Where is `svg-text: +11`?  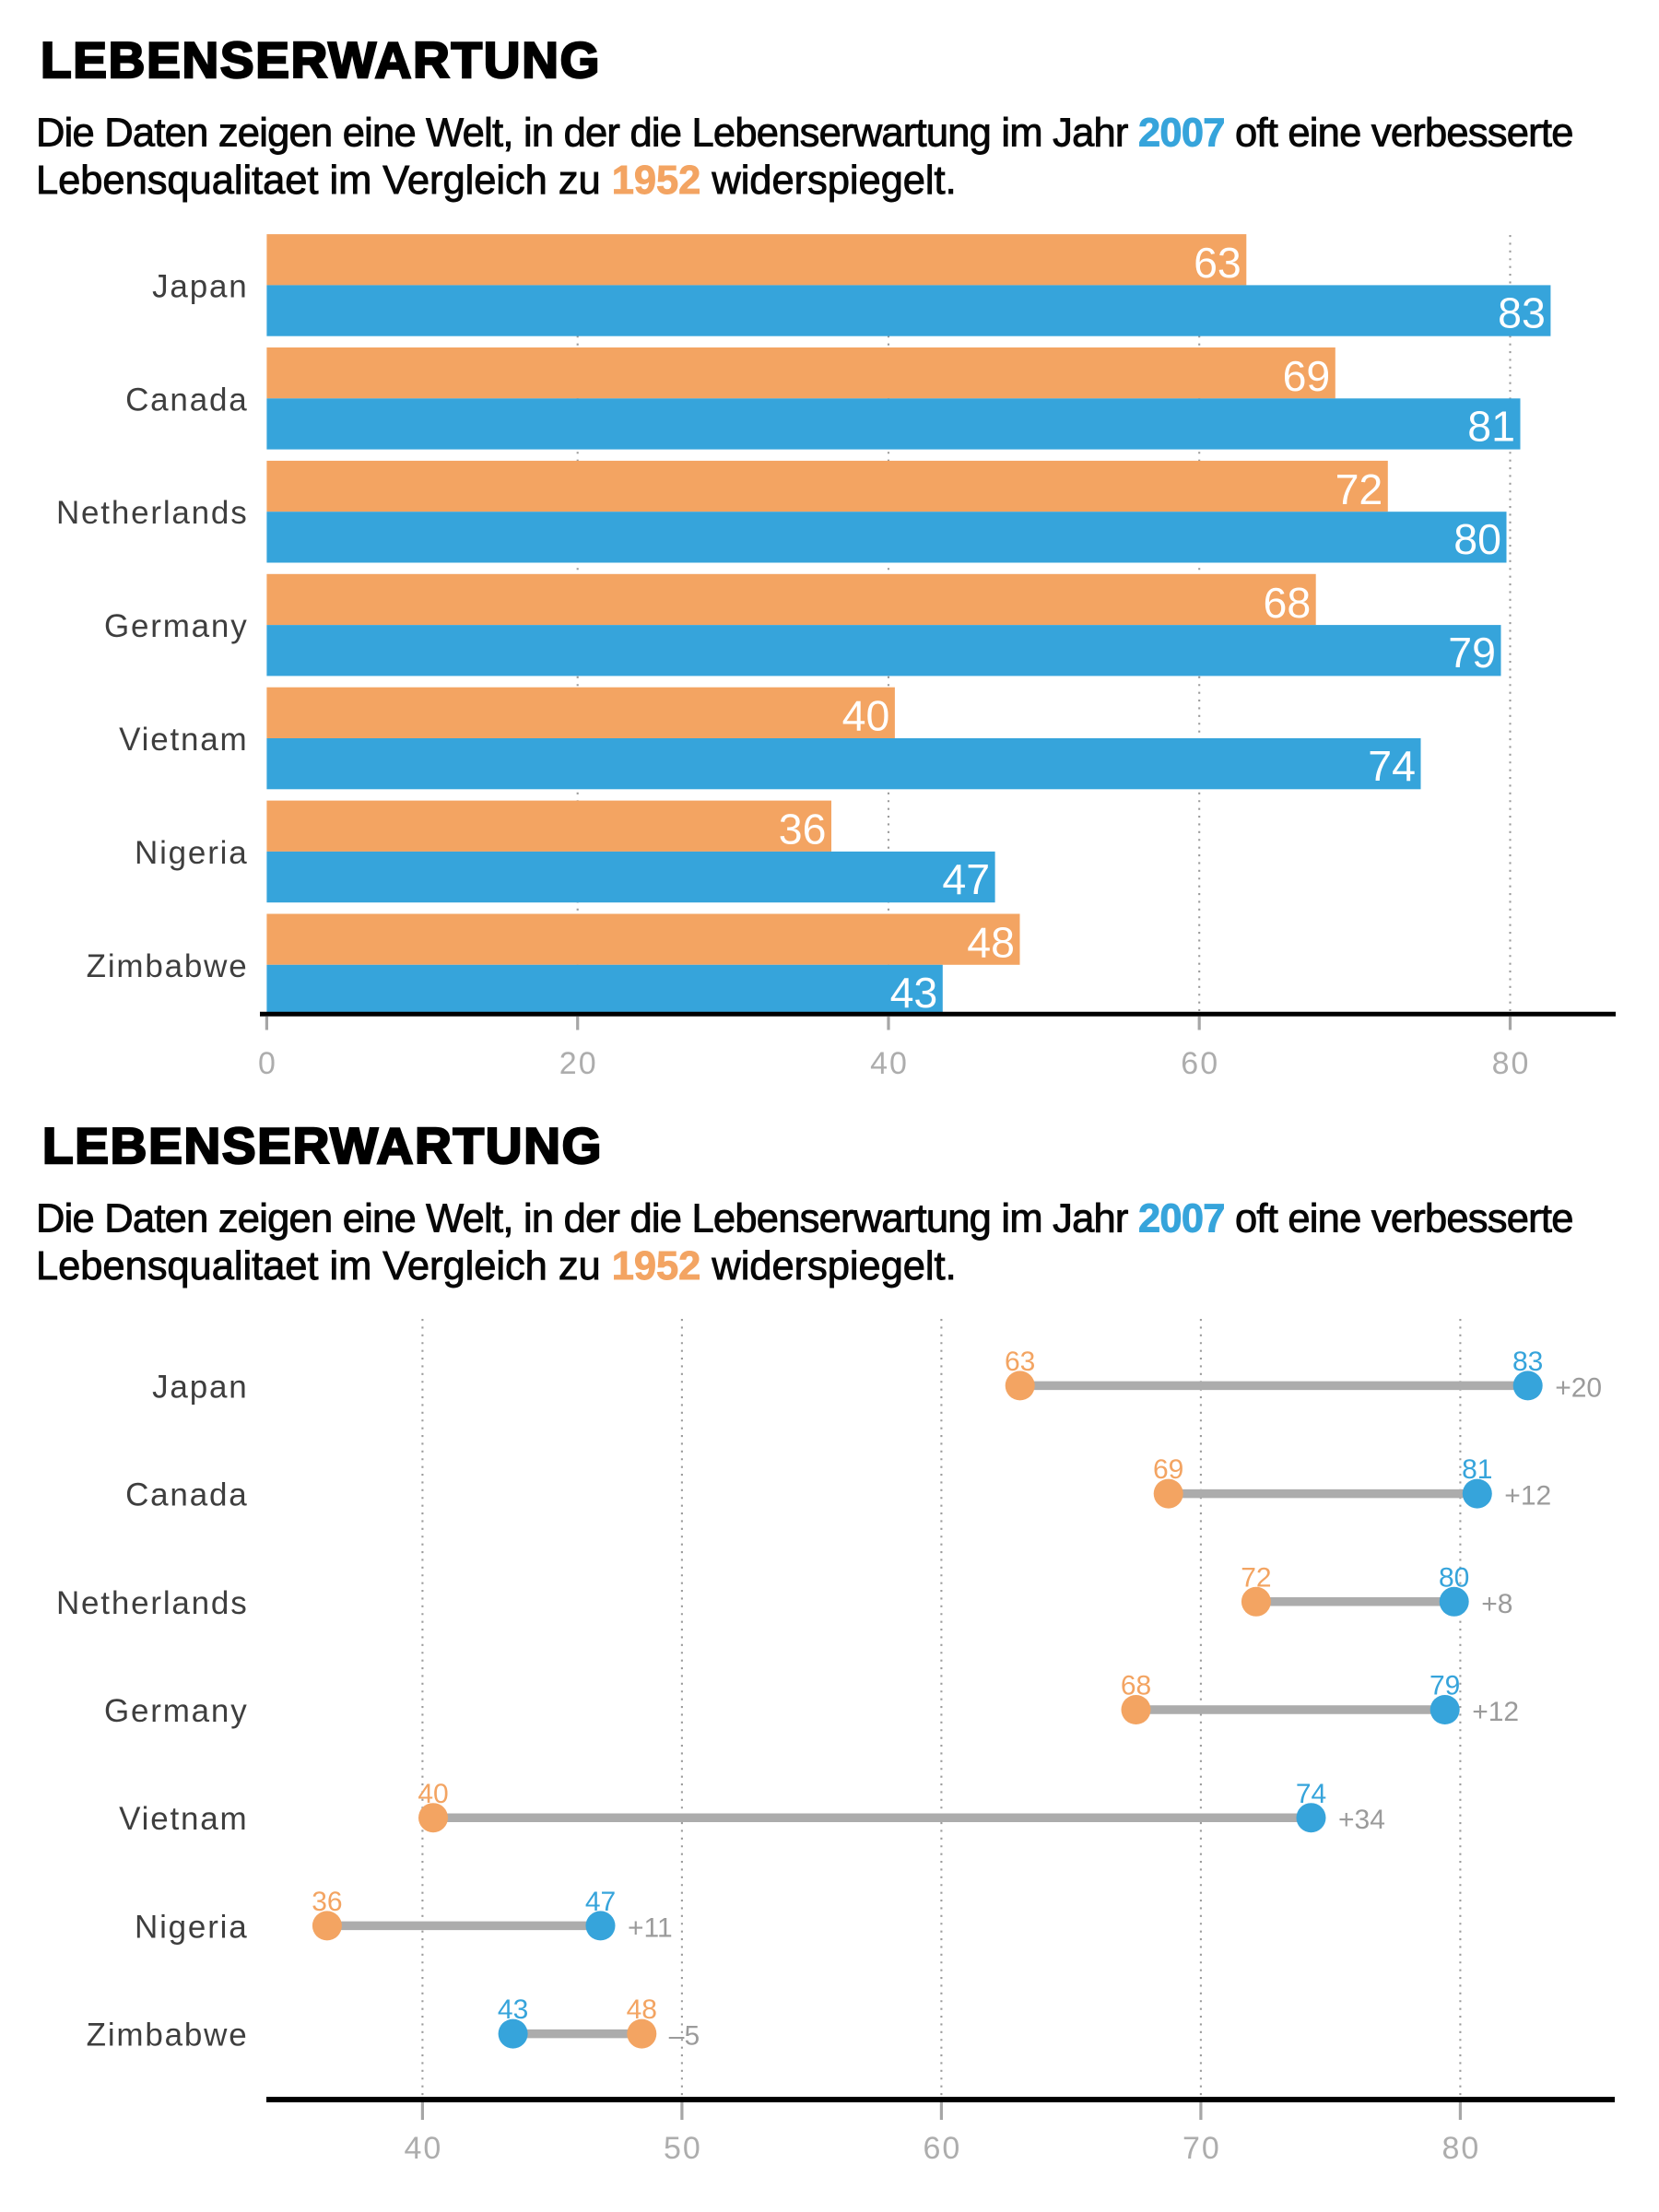
svg-text: +11 is located at coordinates (650, 1927).